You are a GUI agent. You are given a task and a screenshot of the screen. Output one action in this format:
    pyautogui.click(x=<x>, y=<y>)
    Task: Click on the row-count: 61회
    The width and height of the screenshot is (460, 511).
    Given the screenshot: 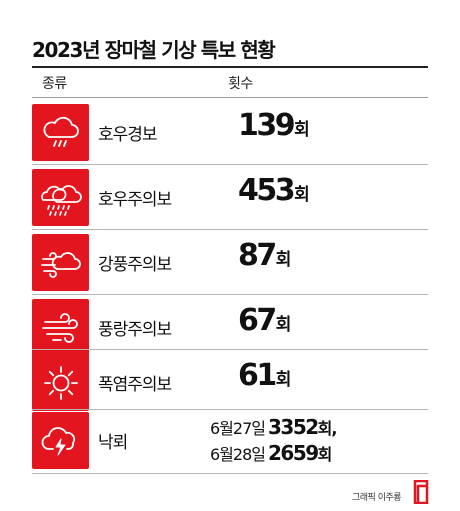 What is the action you would take?
    pyautogui.click(x=265, y=375)
    